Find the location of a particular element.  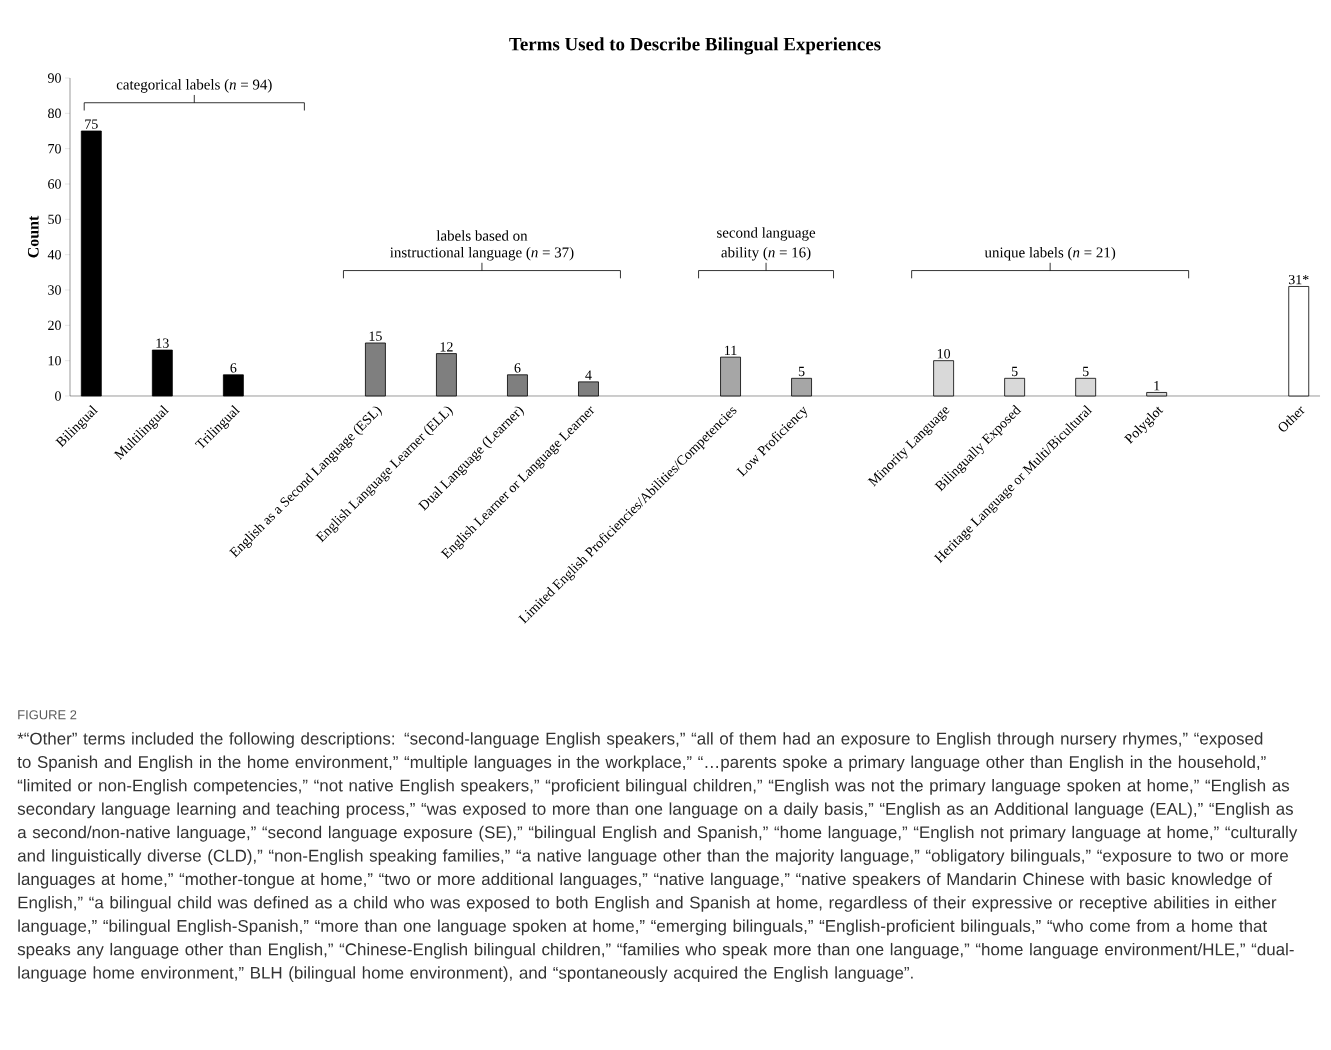

chart-title: Terms Used to Describe Bilingual Experiences is located at coordinates (695, 46).